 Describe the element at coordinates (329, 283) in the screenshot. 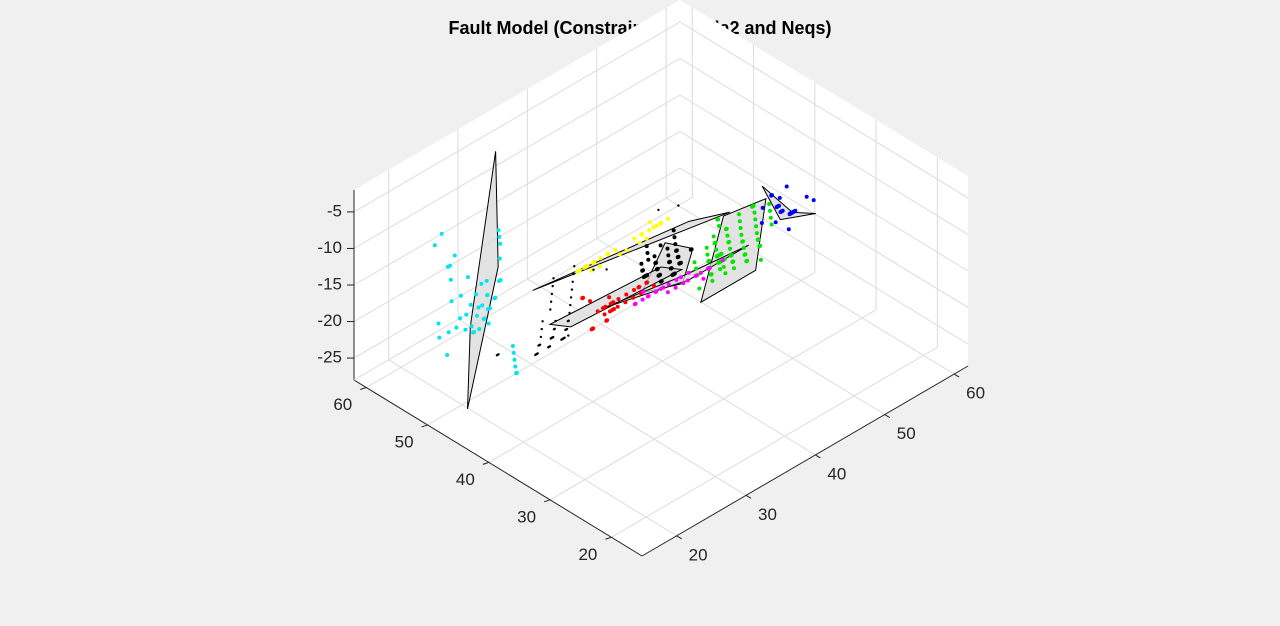

I see `z-tick-label: -15` at that location.